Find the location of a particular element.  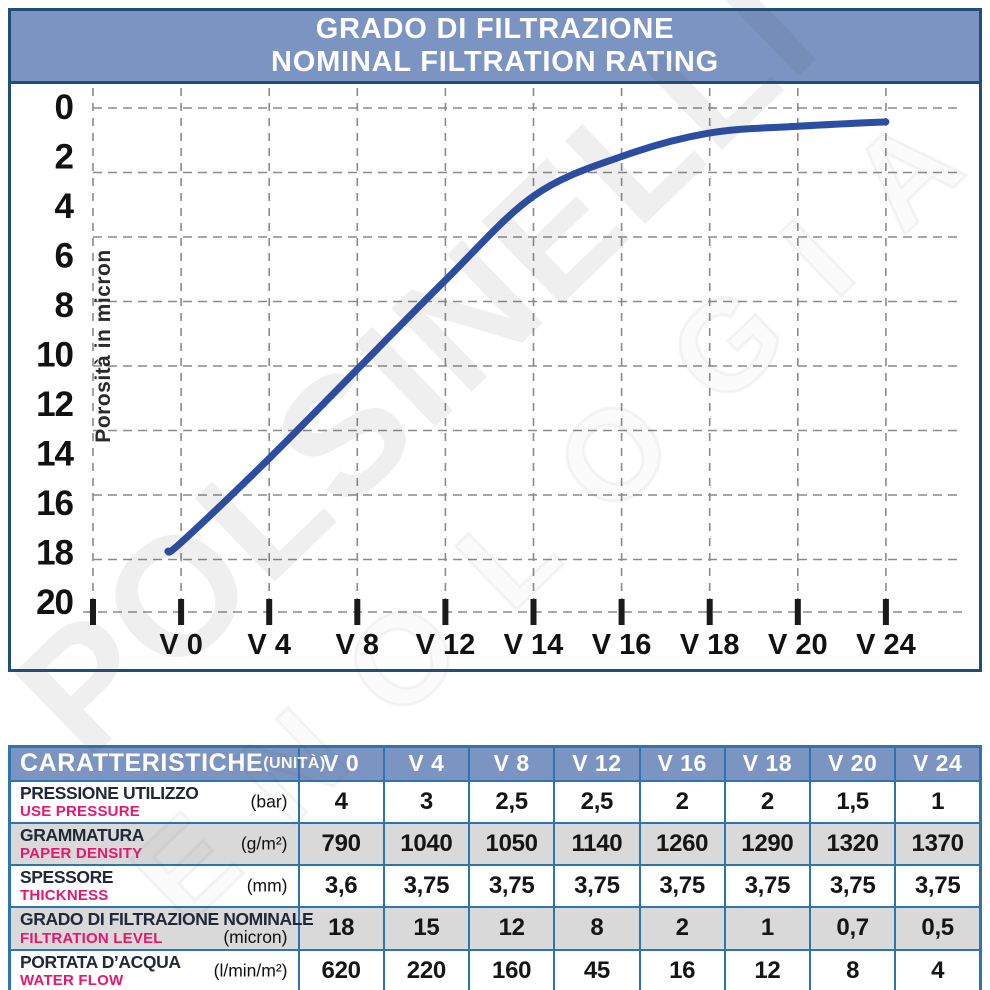

y-tick-label: 4 is located at coordinates (65, 206).